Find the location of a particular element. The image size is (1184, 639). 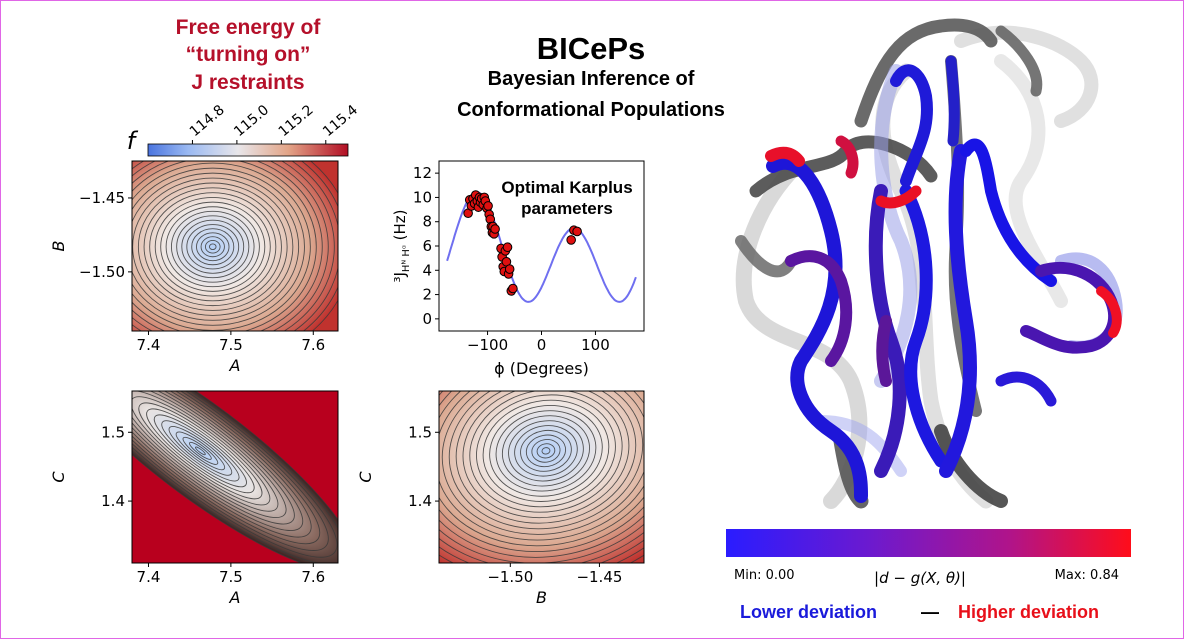

x-axis-label: B is located at coordinates (541, 597).